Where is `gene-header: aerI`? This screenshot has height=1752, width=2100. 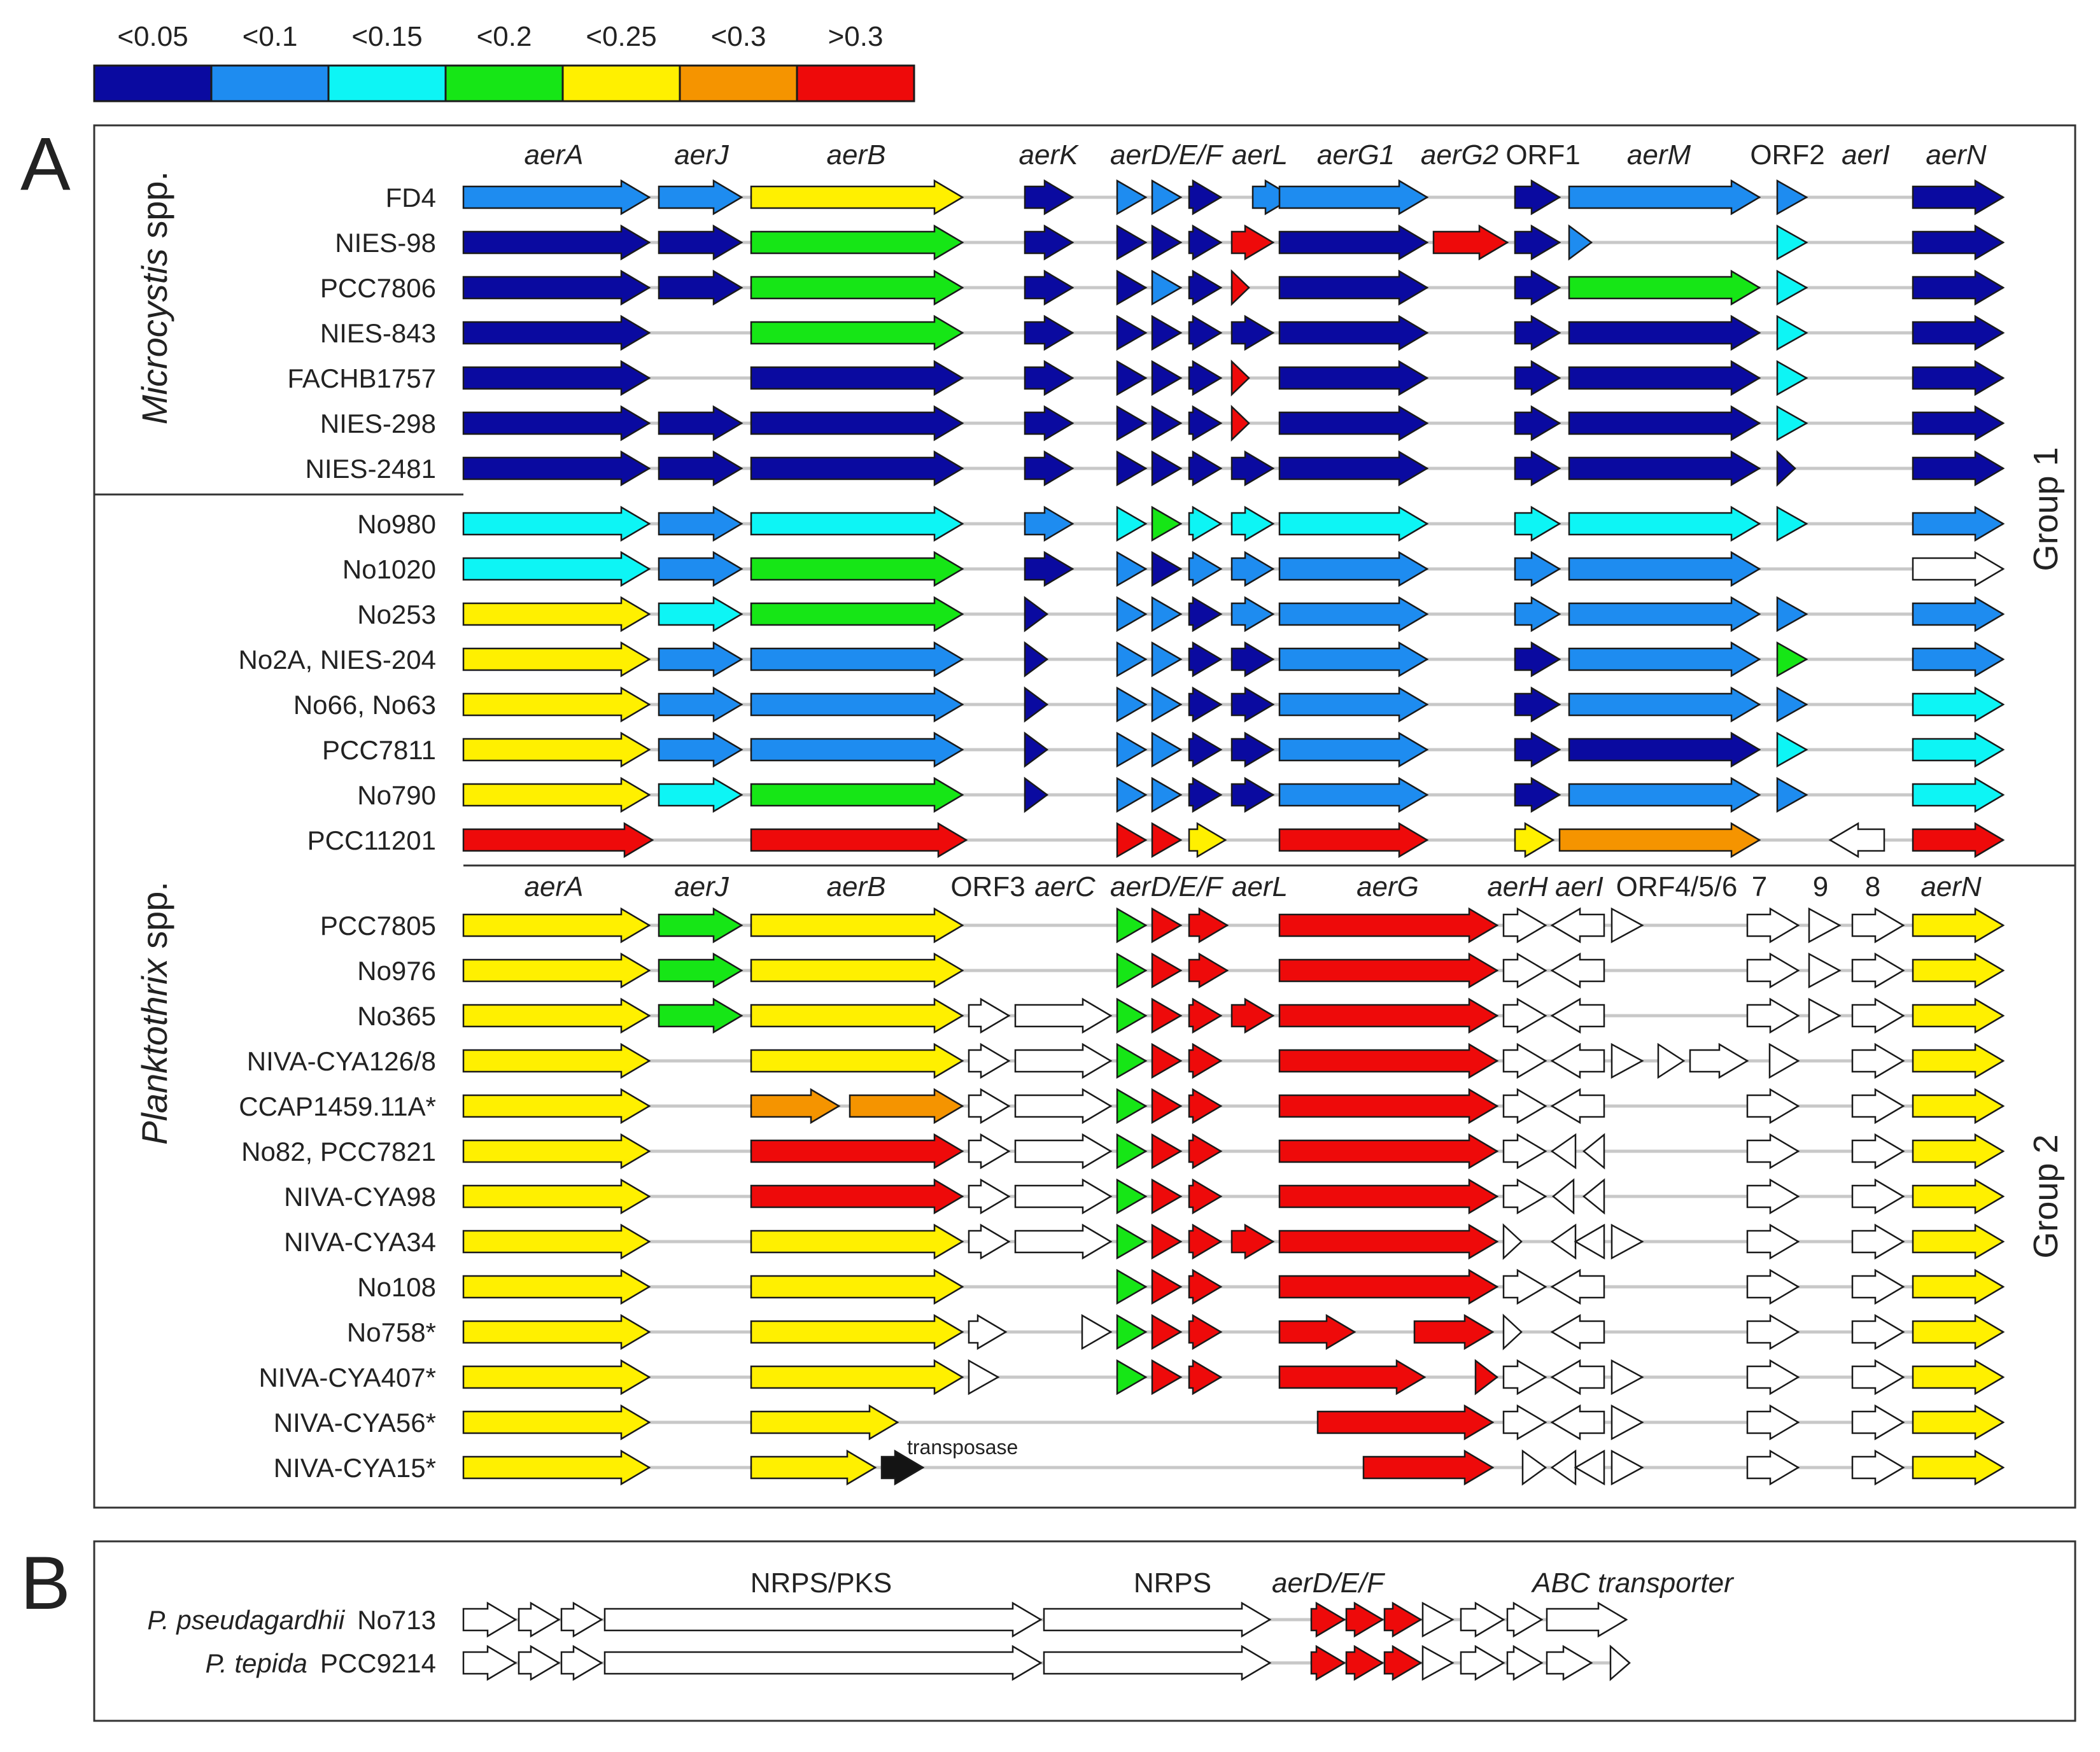 gene-header: aerI is located at coordinates (1866, 155).